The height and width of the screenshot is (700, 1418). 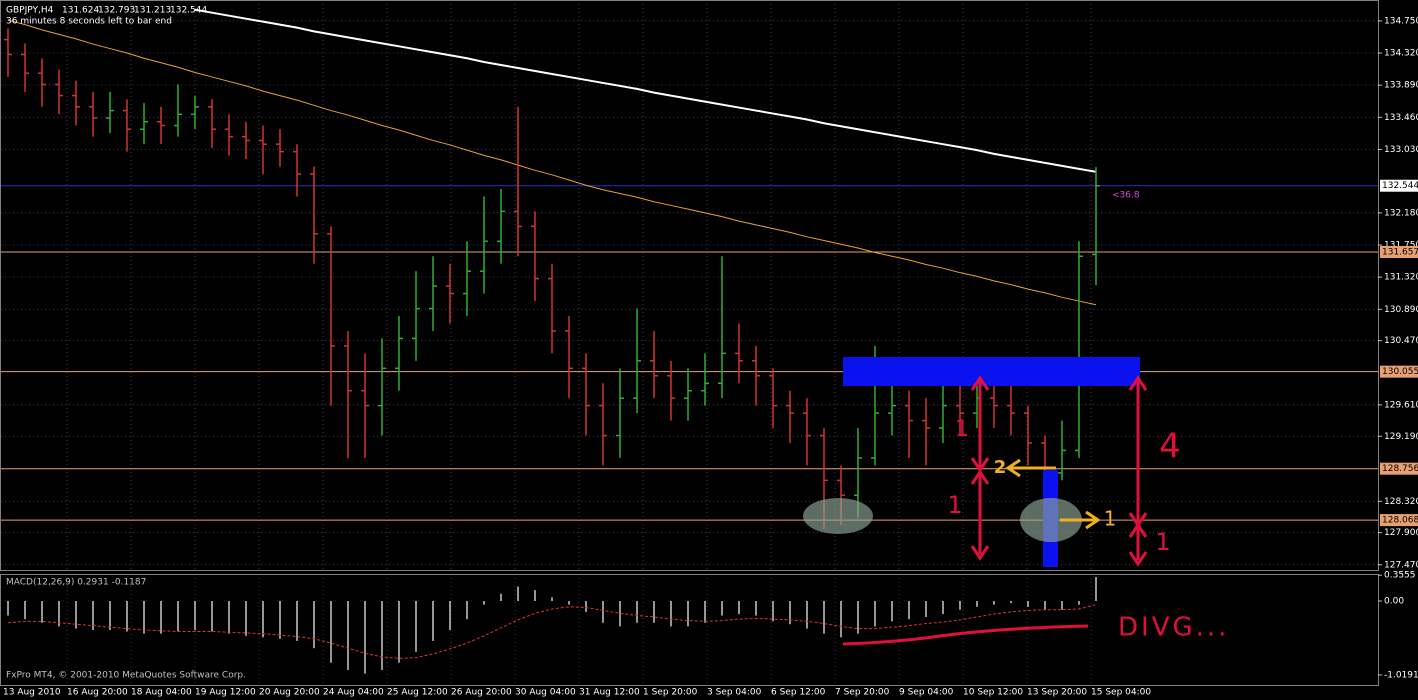 I want to click on y-tick-label: 129.190, so click(x=1401, y=437).